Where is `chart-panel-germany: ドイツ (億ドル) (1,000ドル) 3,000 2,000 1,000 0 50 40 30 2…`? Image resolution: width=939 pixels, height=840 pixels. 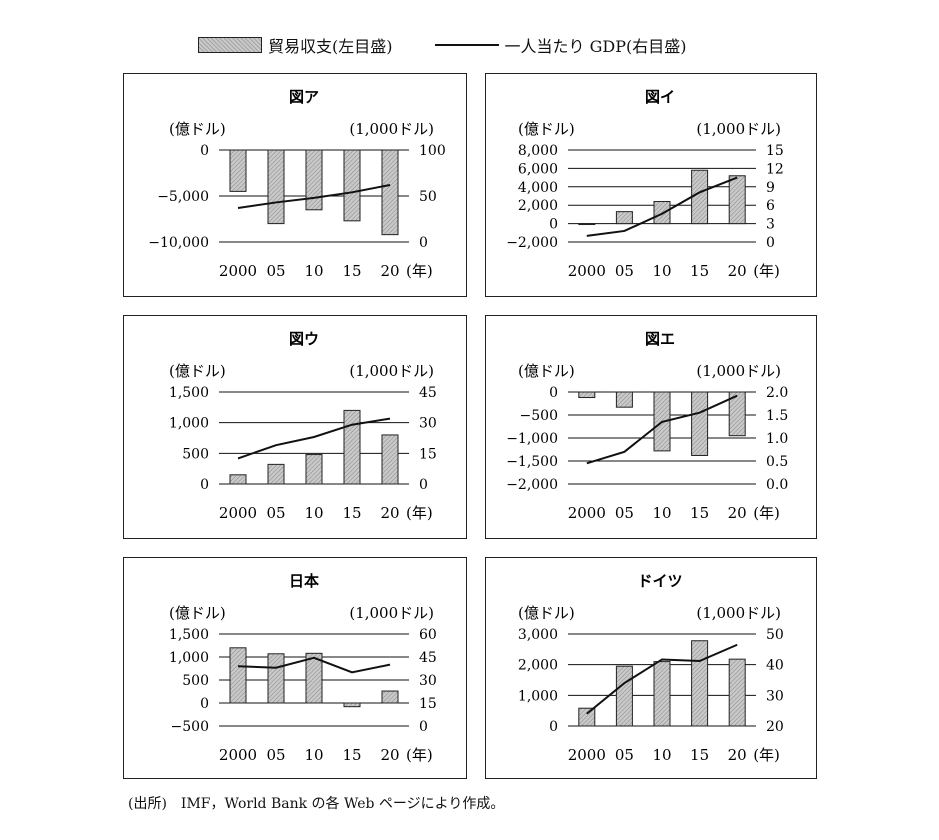 chart-panel-germany: ドイツ (億ドル) (1,000ドル) 3,000 2,000 1,000 0 50 40 30 2… is located at coordinates (651, 668).